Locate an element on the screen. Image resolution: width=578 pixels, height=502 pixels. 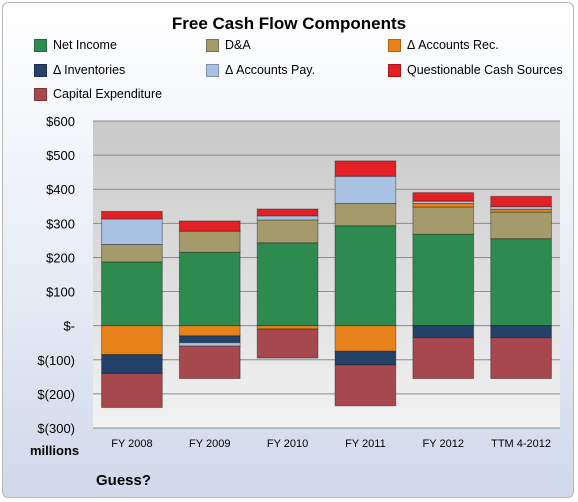
x-tick-label: FY 2010 is located at coordinates (287, 444).